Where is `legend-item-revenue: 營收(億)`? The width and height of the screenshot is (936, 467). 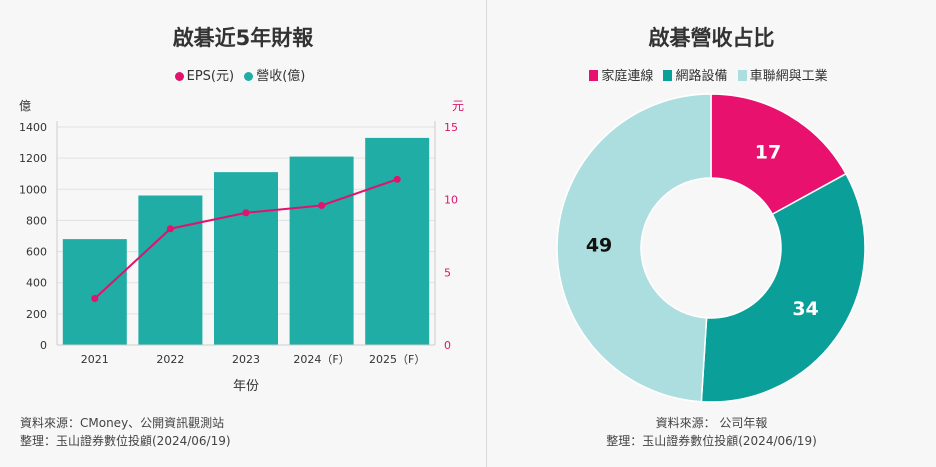 legend-item-revenue: 營收(億) is located at coordinates (274, 76).